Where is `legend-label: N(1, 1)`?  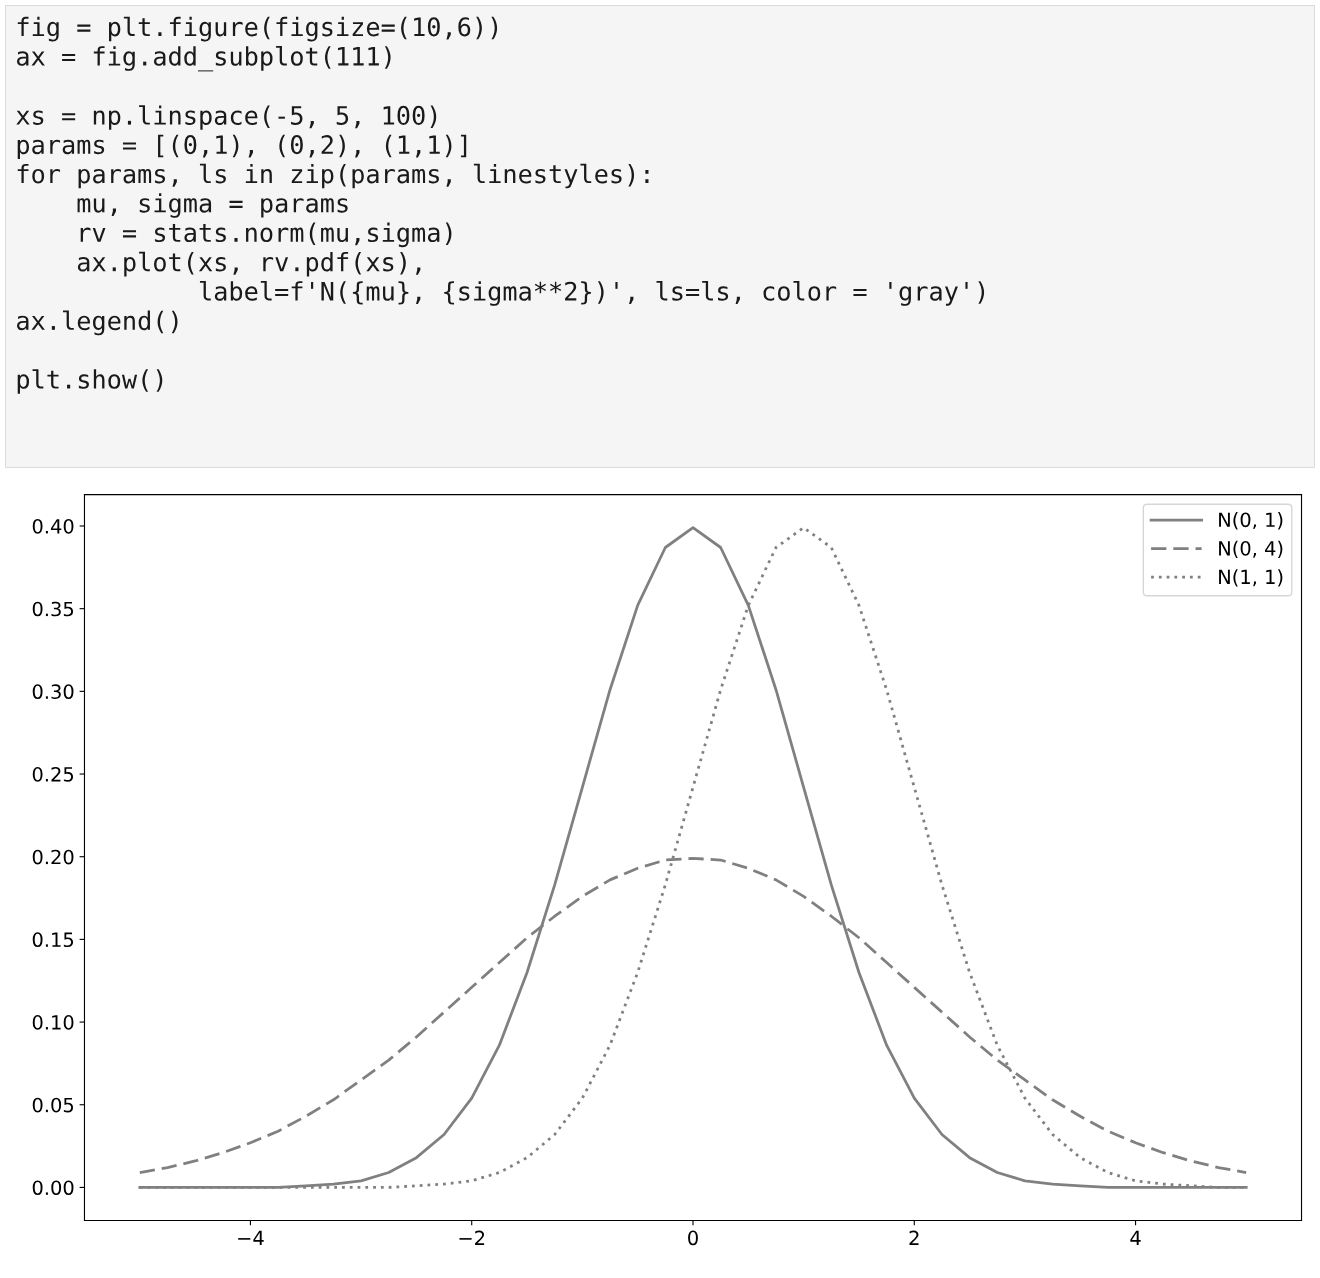 legend-label: N(1, 1) is located at coordinates (1251, 578).